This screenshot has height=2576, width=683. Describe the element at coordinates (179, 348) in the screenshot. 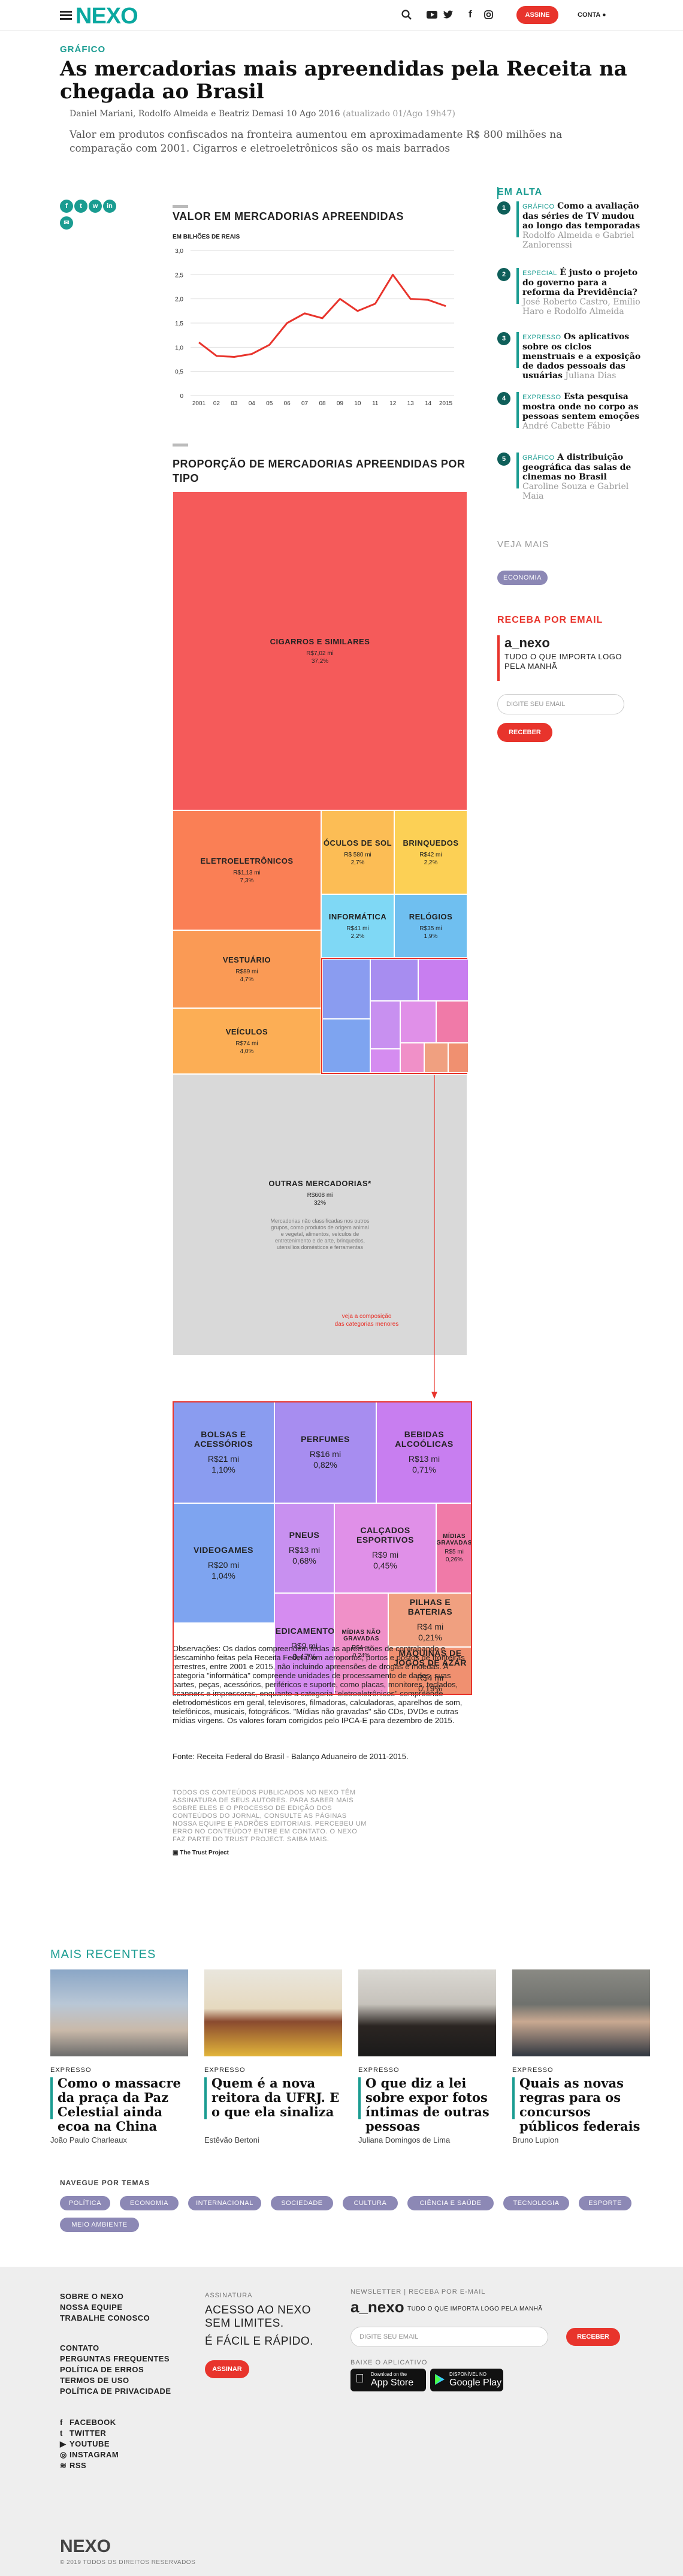

I see `y-tick-label: 1,0` at that location.